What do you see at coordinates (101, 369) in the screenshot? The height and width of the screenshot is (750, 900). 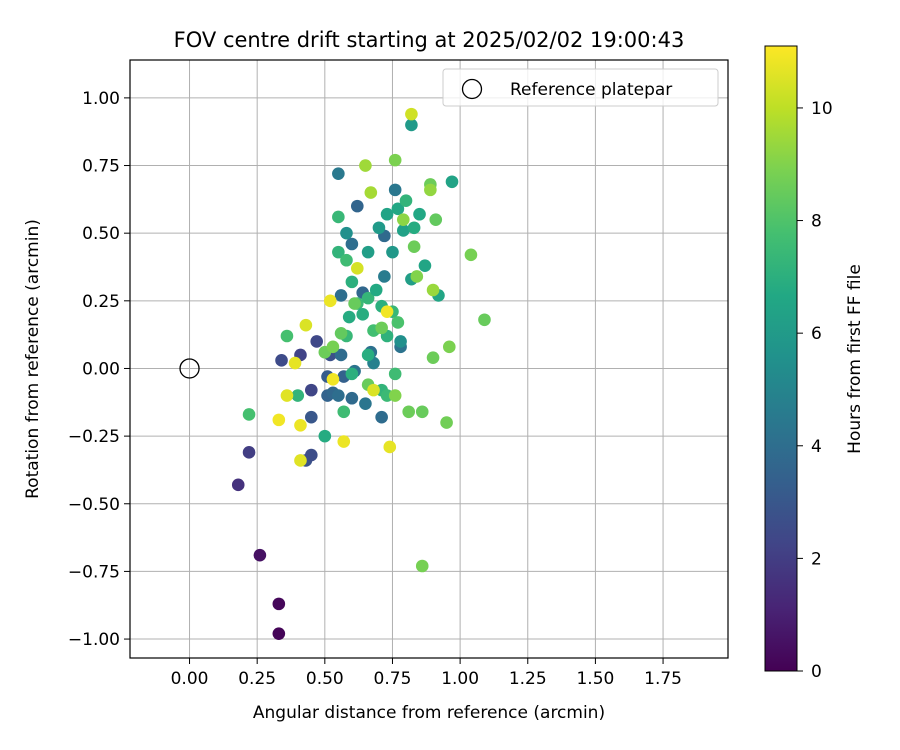 I see `y-tick-label: 0.00` at bounding box center [101, 369].